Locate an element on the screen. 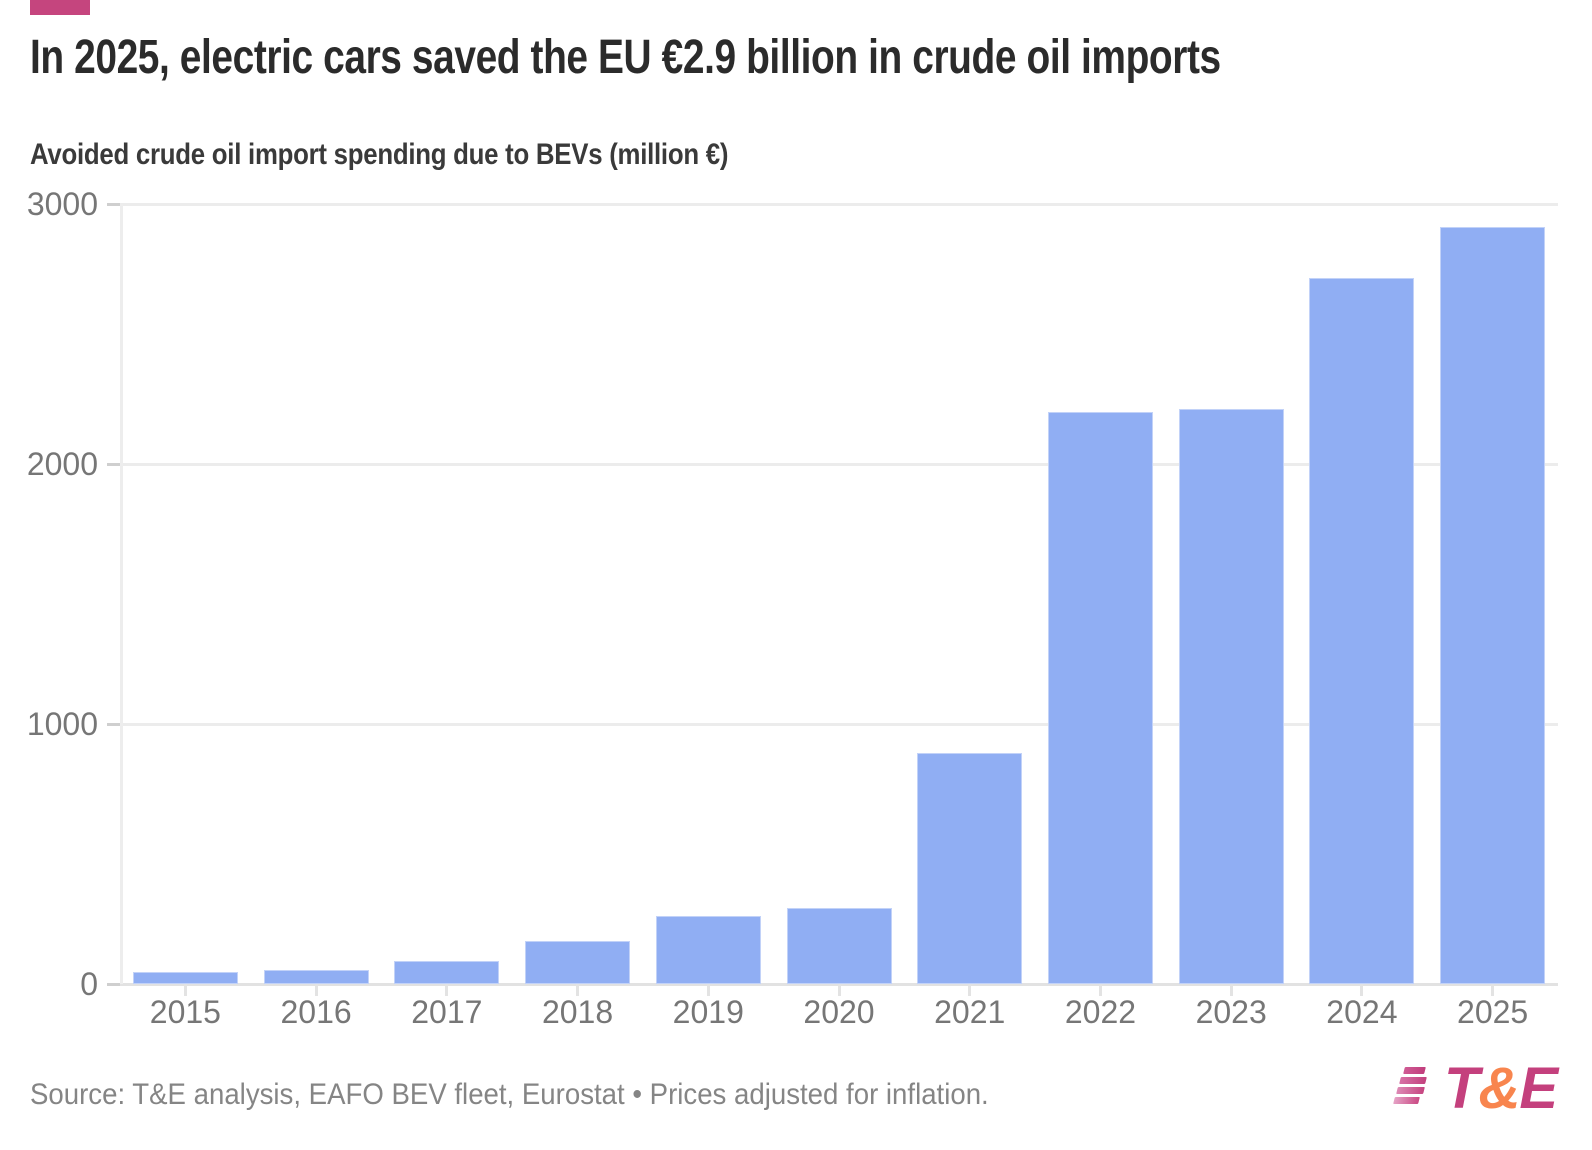 This screenshot has height=1150, width=1592. x-axis-tick-2018 is located at coordinates (578, 990).